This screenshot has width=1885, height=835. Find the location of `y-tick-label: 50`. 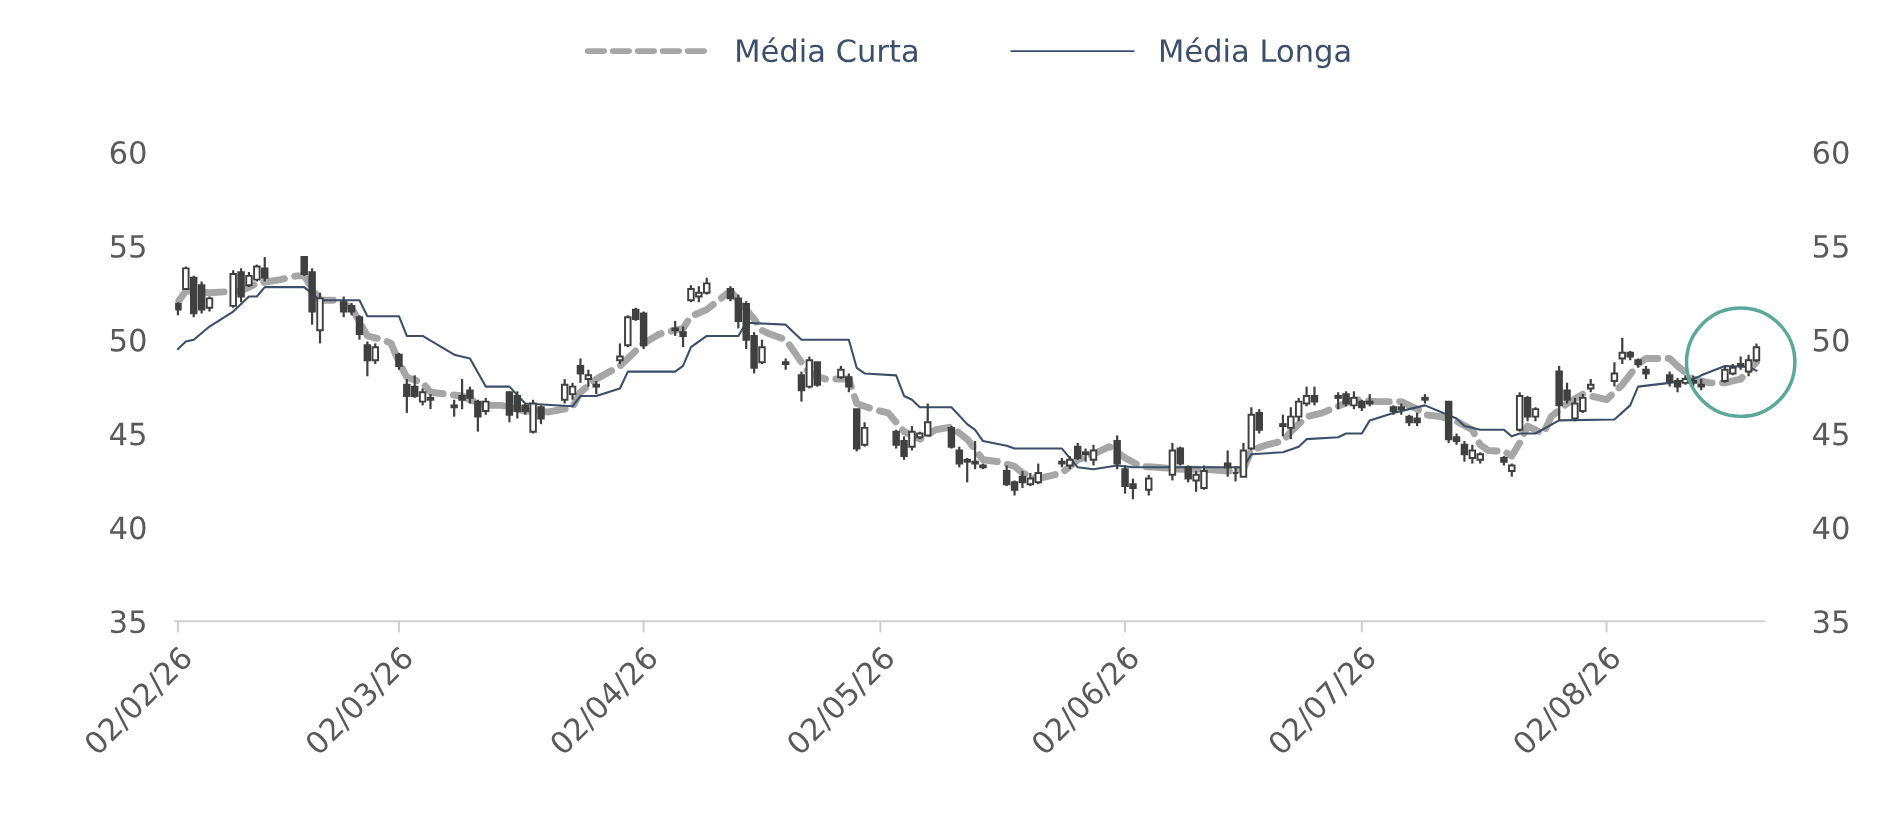

y-tick-label: 50 is located at coordinates (128, 340).